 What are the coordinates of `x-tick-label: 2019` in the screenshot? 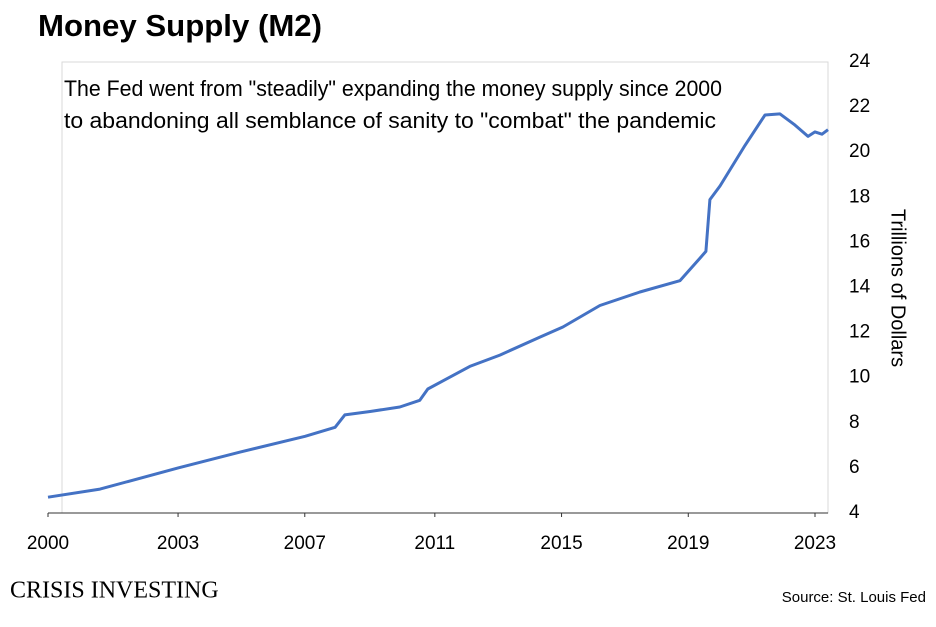 It's located at (688, 543).